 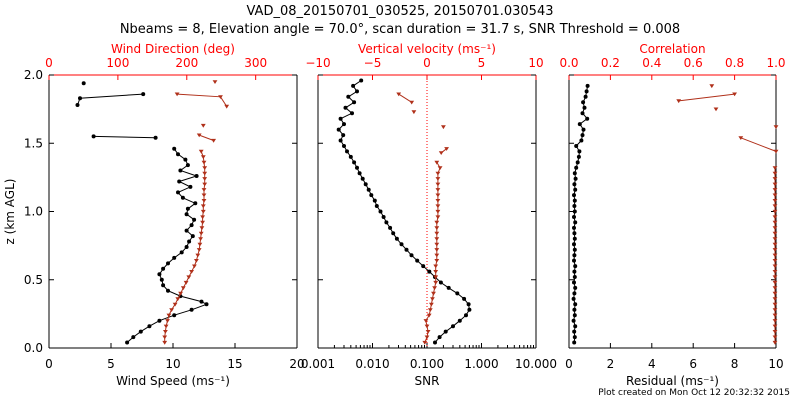 What do you see at coordinates (693, 63) in the screenshot?
I see `top-tick-label: 0.6` at bounding box center [693, 63].